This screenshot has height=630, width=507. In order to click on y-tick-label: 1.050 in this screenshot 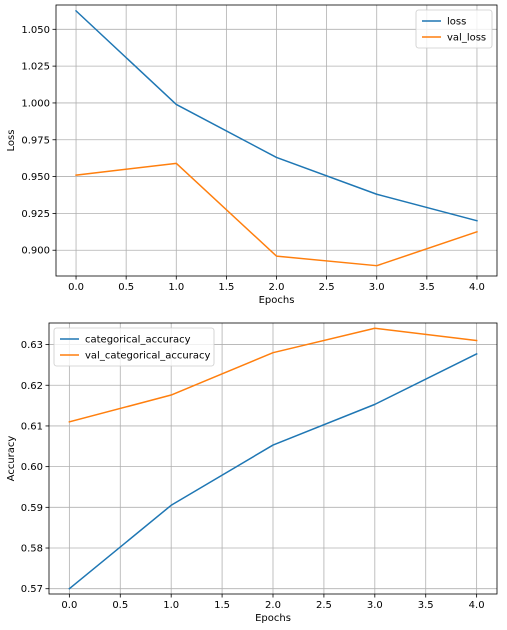, I will do `click(35, 30)`.